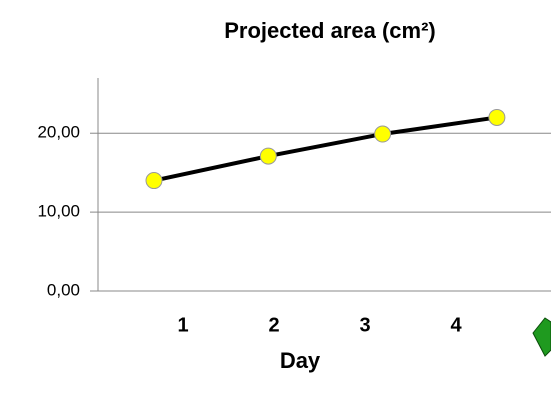 The width and height of the screenshot is (551, 409). Describe the element at coordinates (63, 289) in the screenshot. I see `y-tick-label: 0,00` at that location.